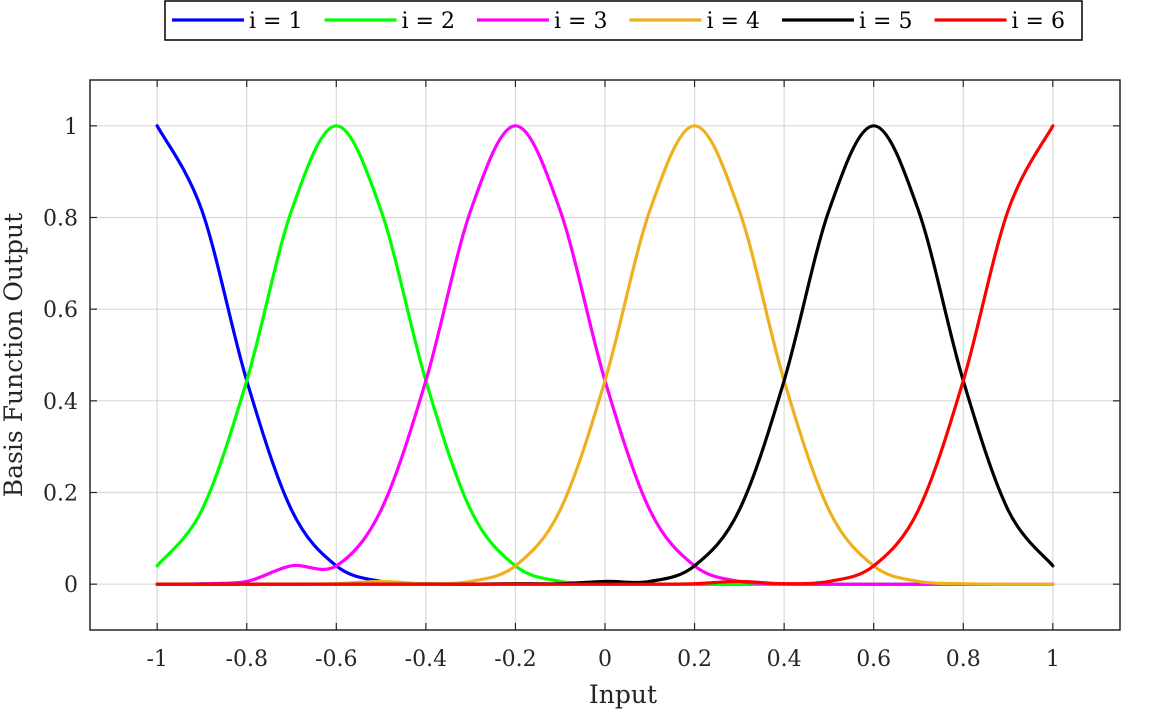  Describe the element at coordinates (156, 659) in the screenshot. I see `x-tick-label: -1` at that location.